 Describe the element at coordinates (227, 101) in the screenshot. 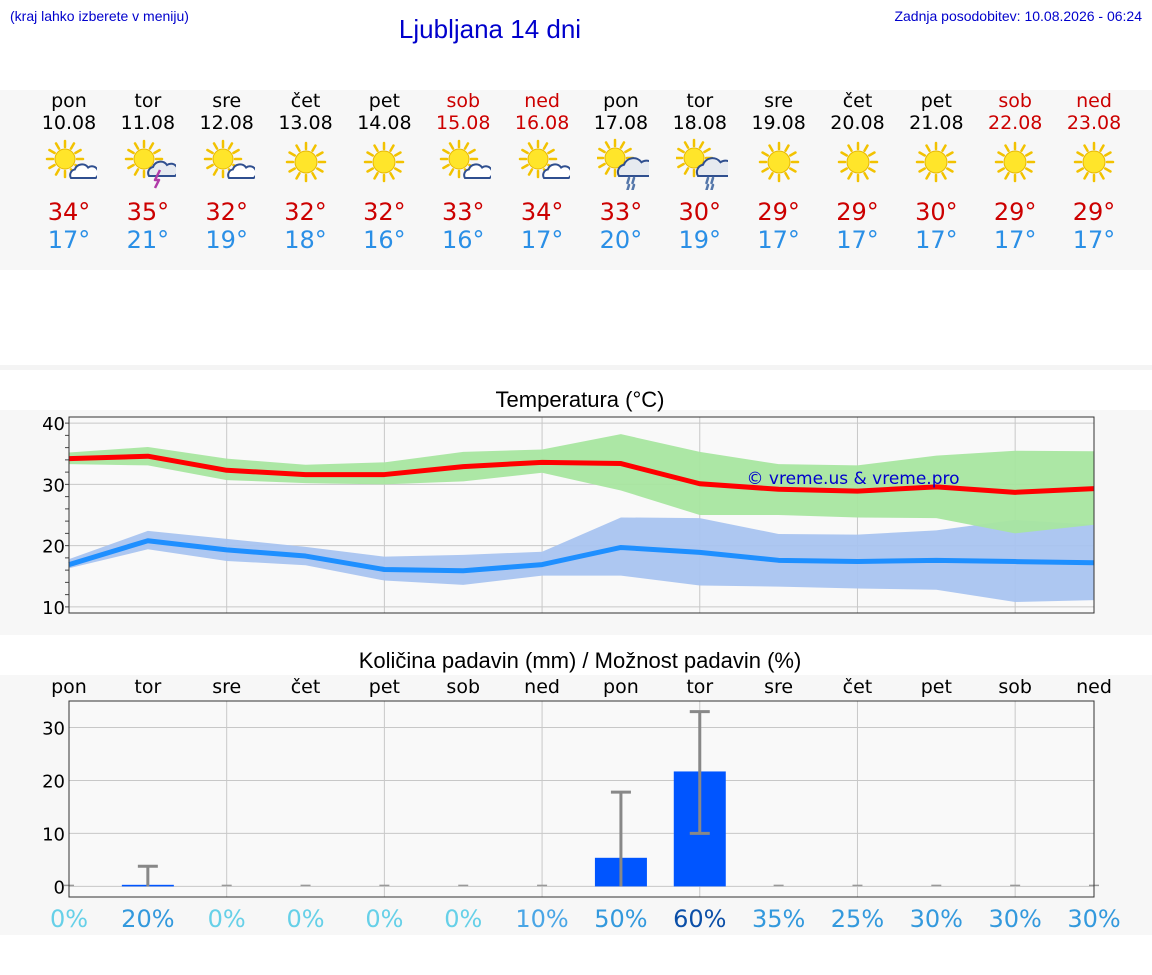

I see `day-name: sre` at that location.